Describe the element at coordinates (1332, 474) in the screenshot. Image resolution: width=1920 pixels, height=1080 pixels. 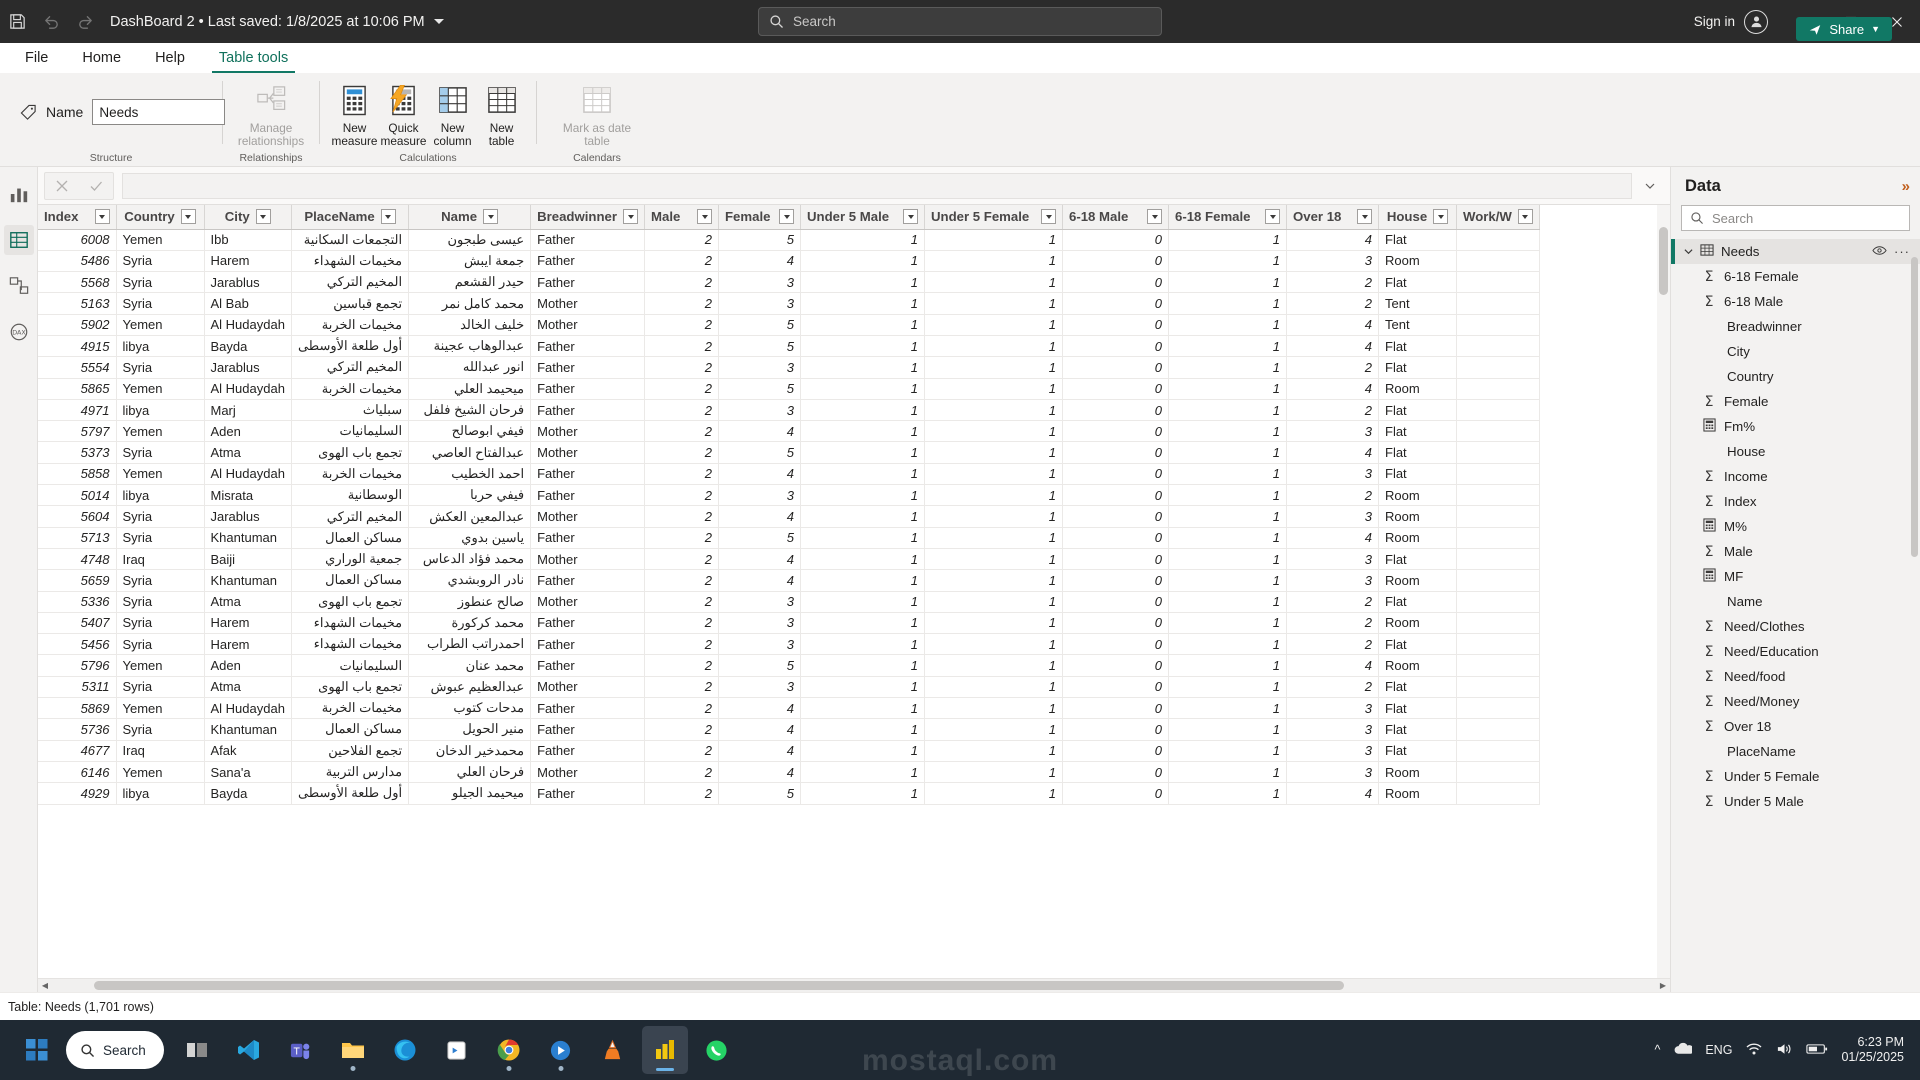
I see `cell-over-18: 3` at that location.